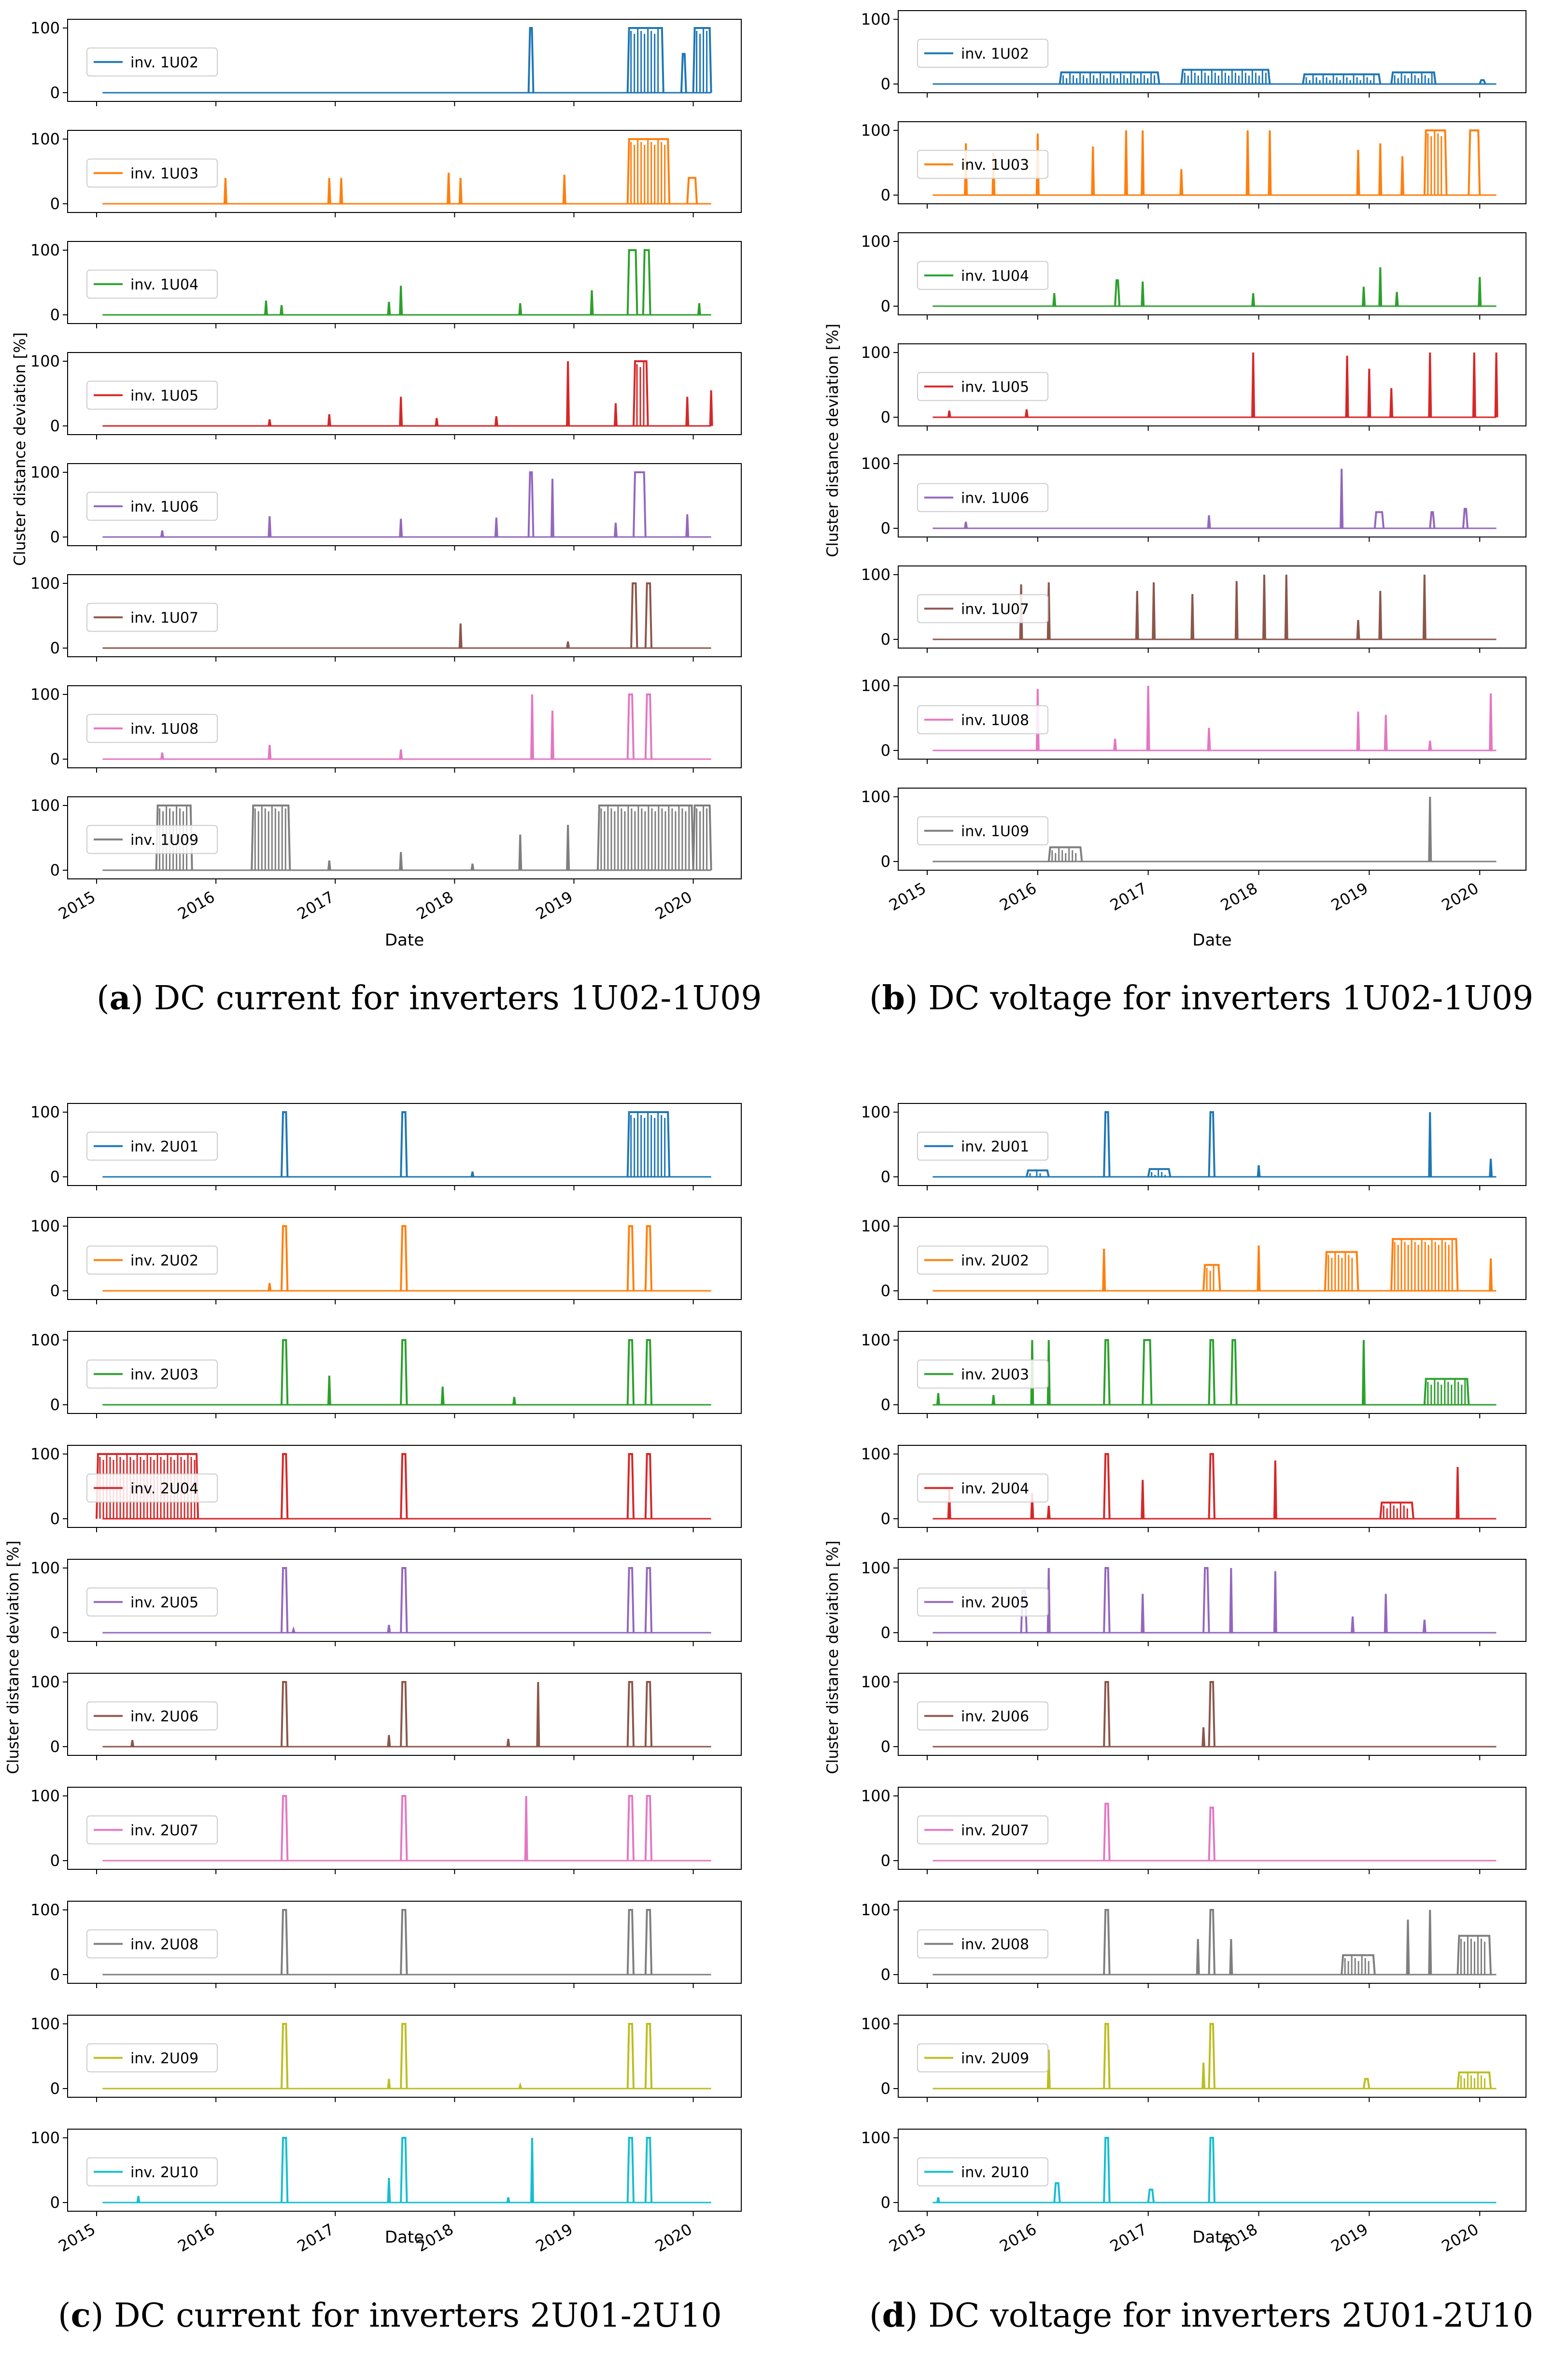 Image resolution: width=1568 pixels, height=2359 pixels. Describe the element at coordinates (386, 1260) in the screenshot. I see `subplot-inv2u02: 0 100 inv. 2U02` at that location.